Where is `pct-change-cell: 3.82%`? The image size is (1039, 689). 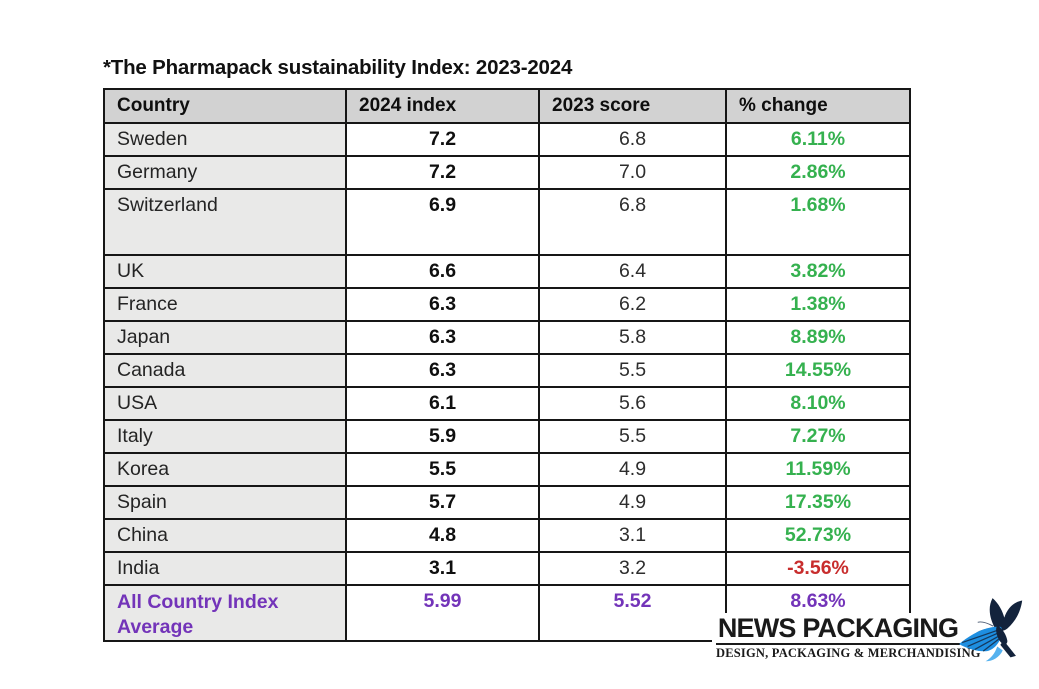
pct-change-cell: 3.82% is located at coordinates (818, 271).